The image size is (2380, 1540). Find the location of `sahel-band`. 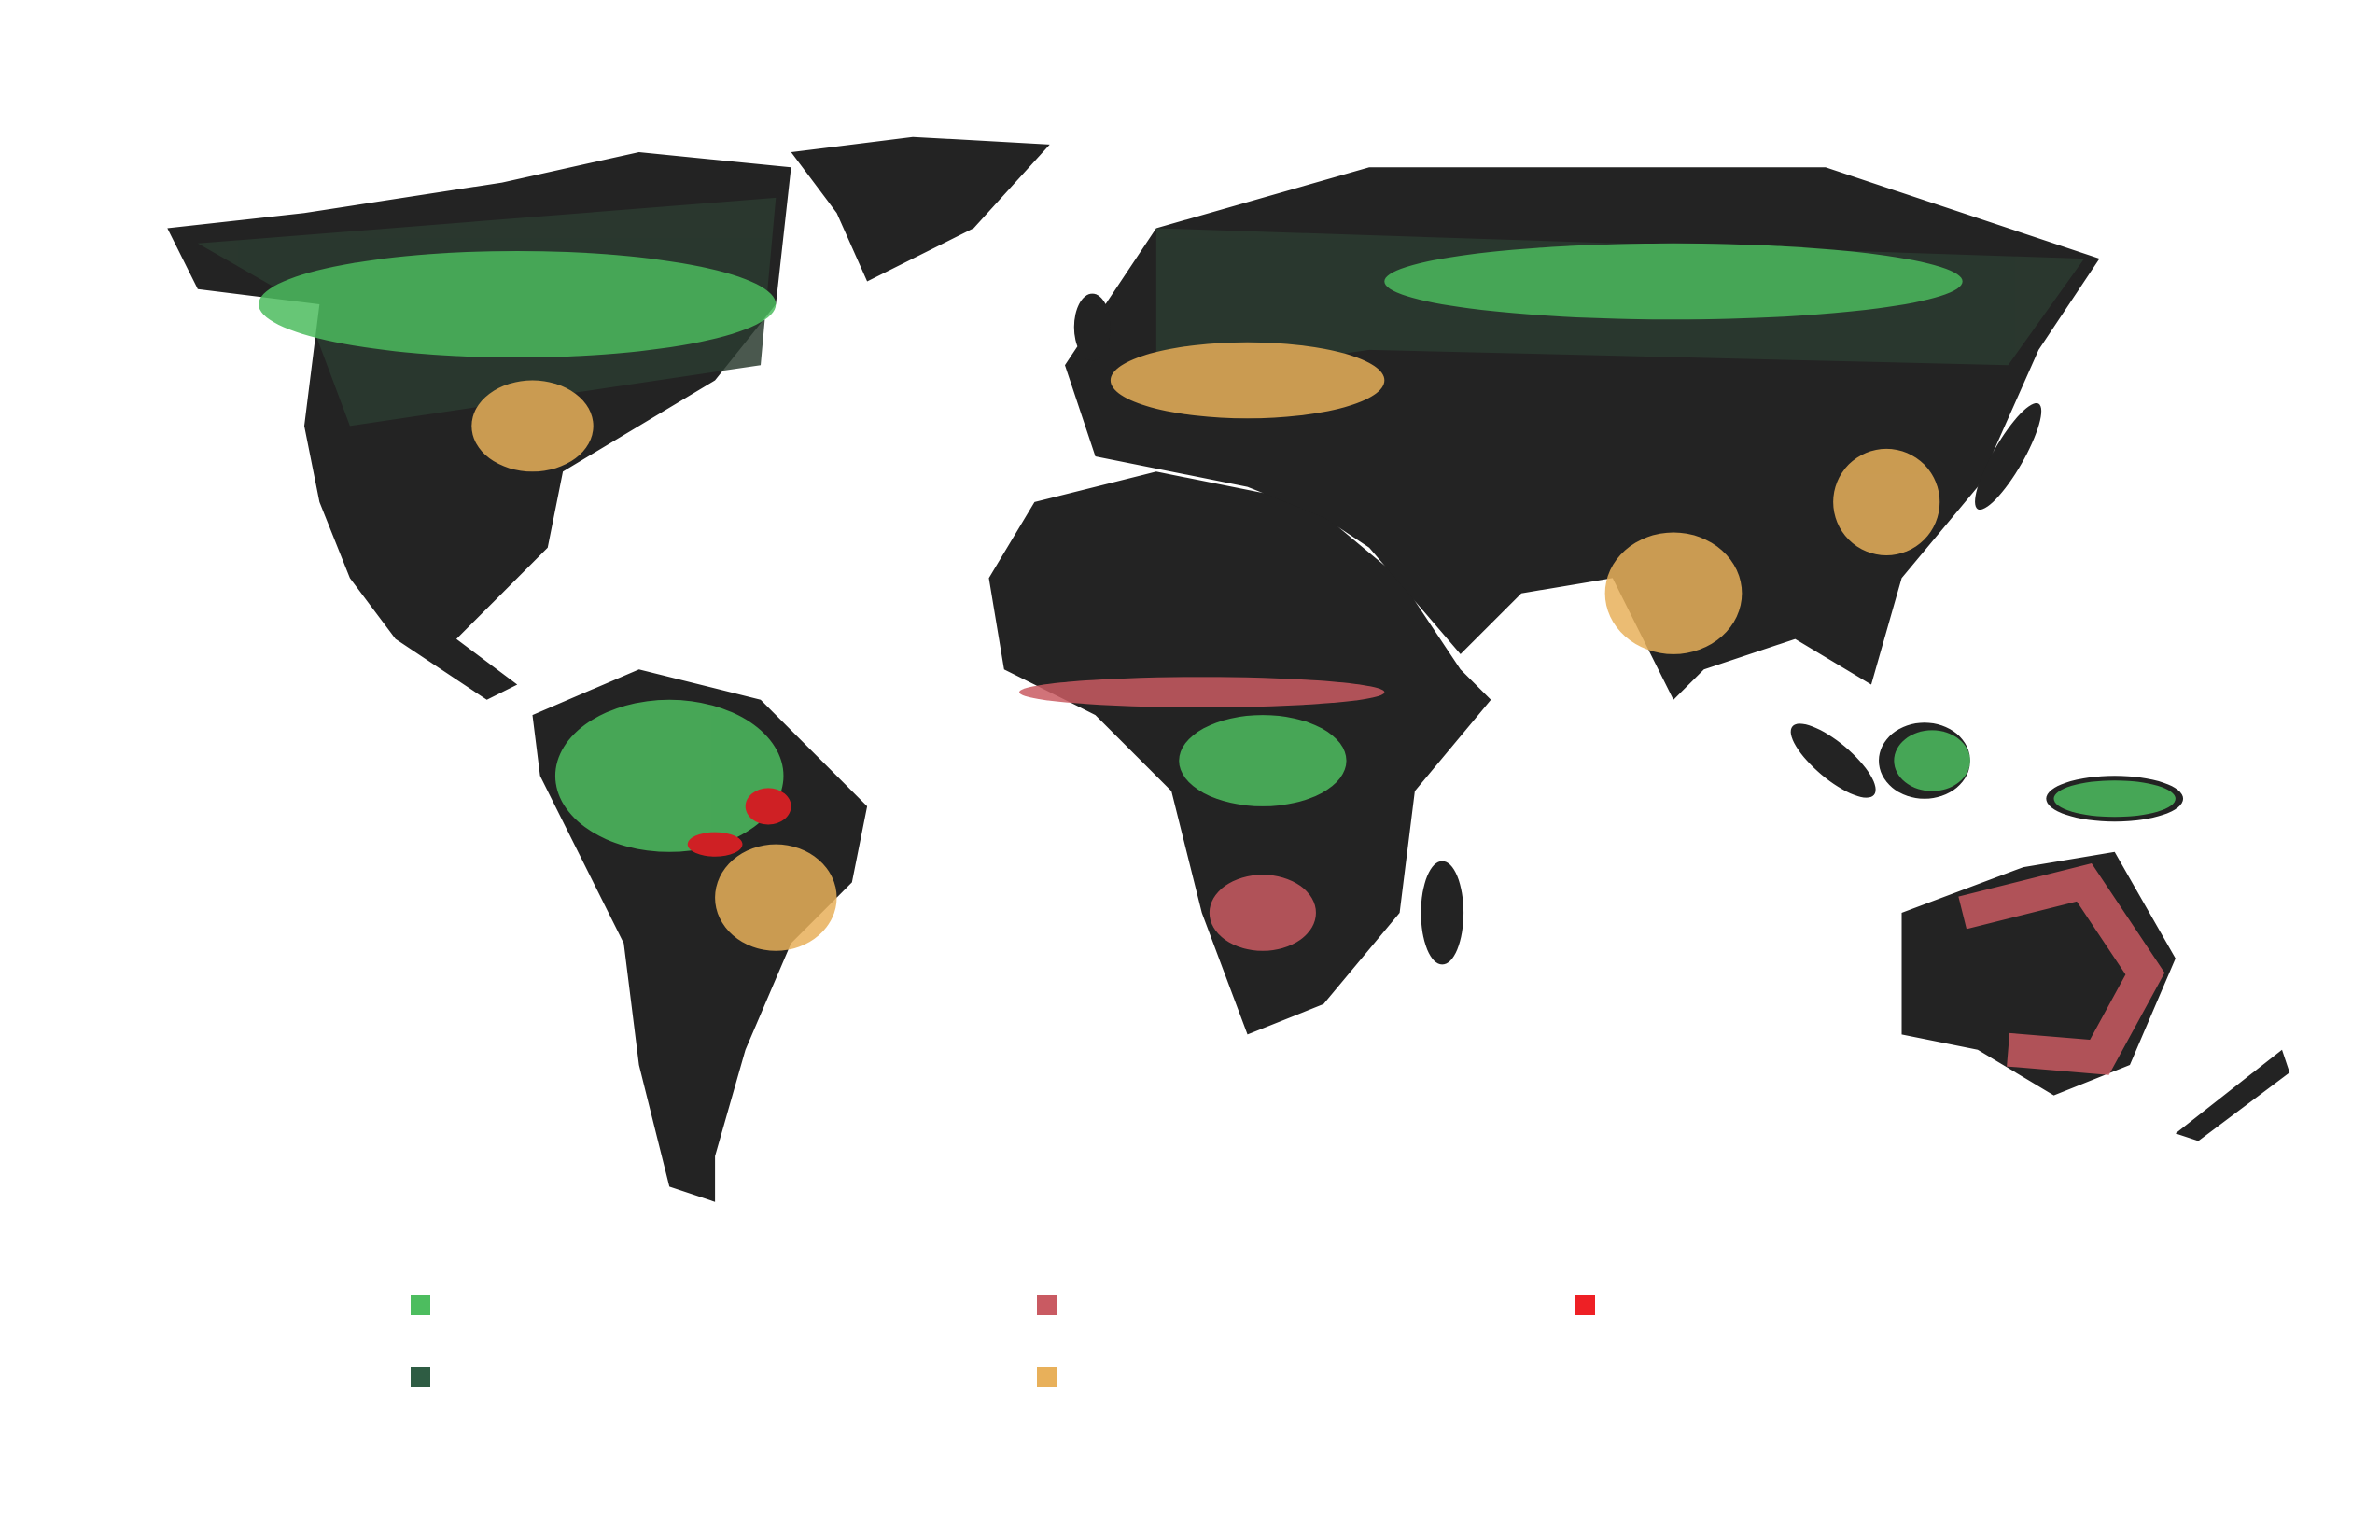

sahel-band is located at coordinates (1202, 692).